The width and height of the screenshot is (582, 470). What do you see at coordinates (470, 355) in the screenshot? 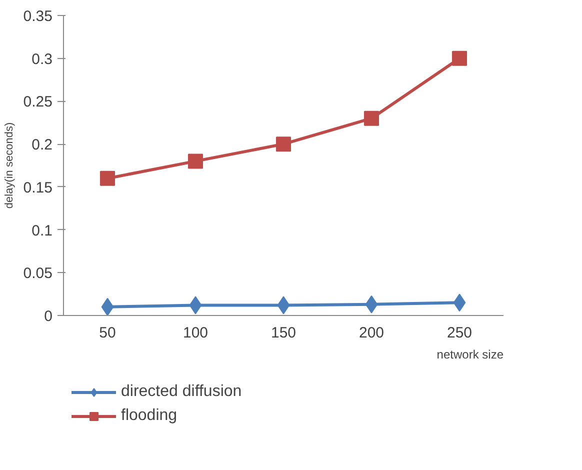
I see `x-axis-title: network size` at bounding box center [470, 355].